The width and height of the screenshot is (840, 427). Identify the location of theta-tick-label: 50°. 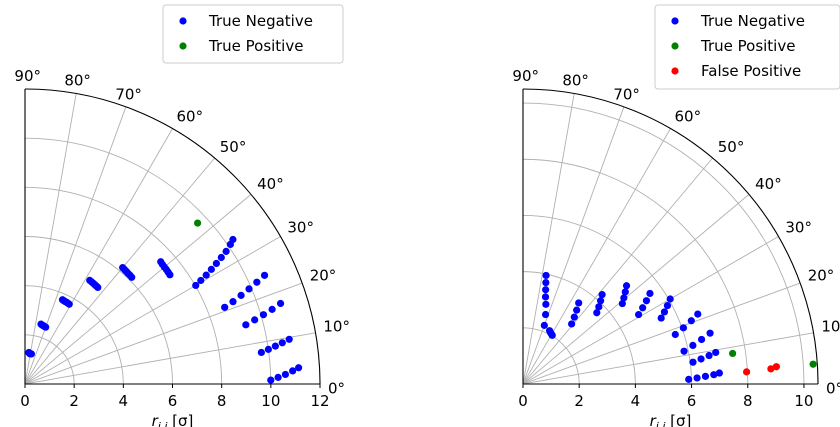
(731, 147).